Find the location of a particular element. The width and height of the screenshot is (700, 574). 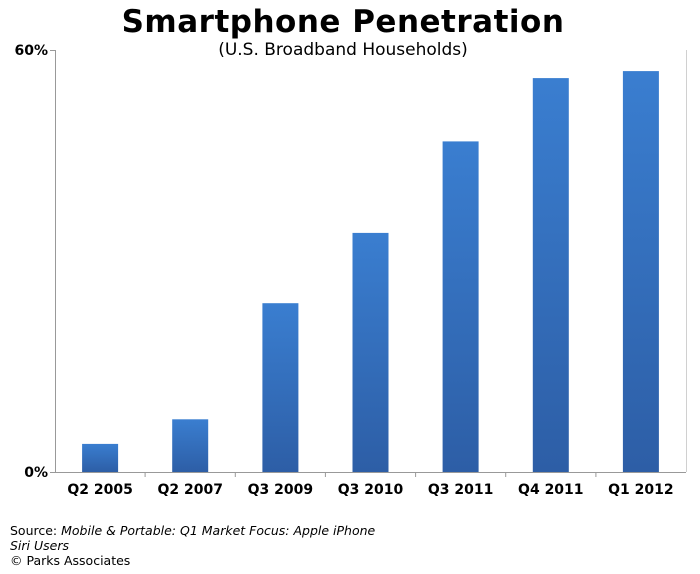

bar-q3-2010 is located at coordinates (370, 352).